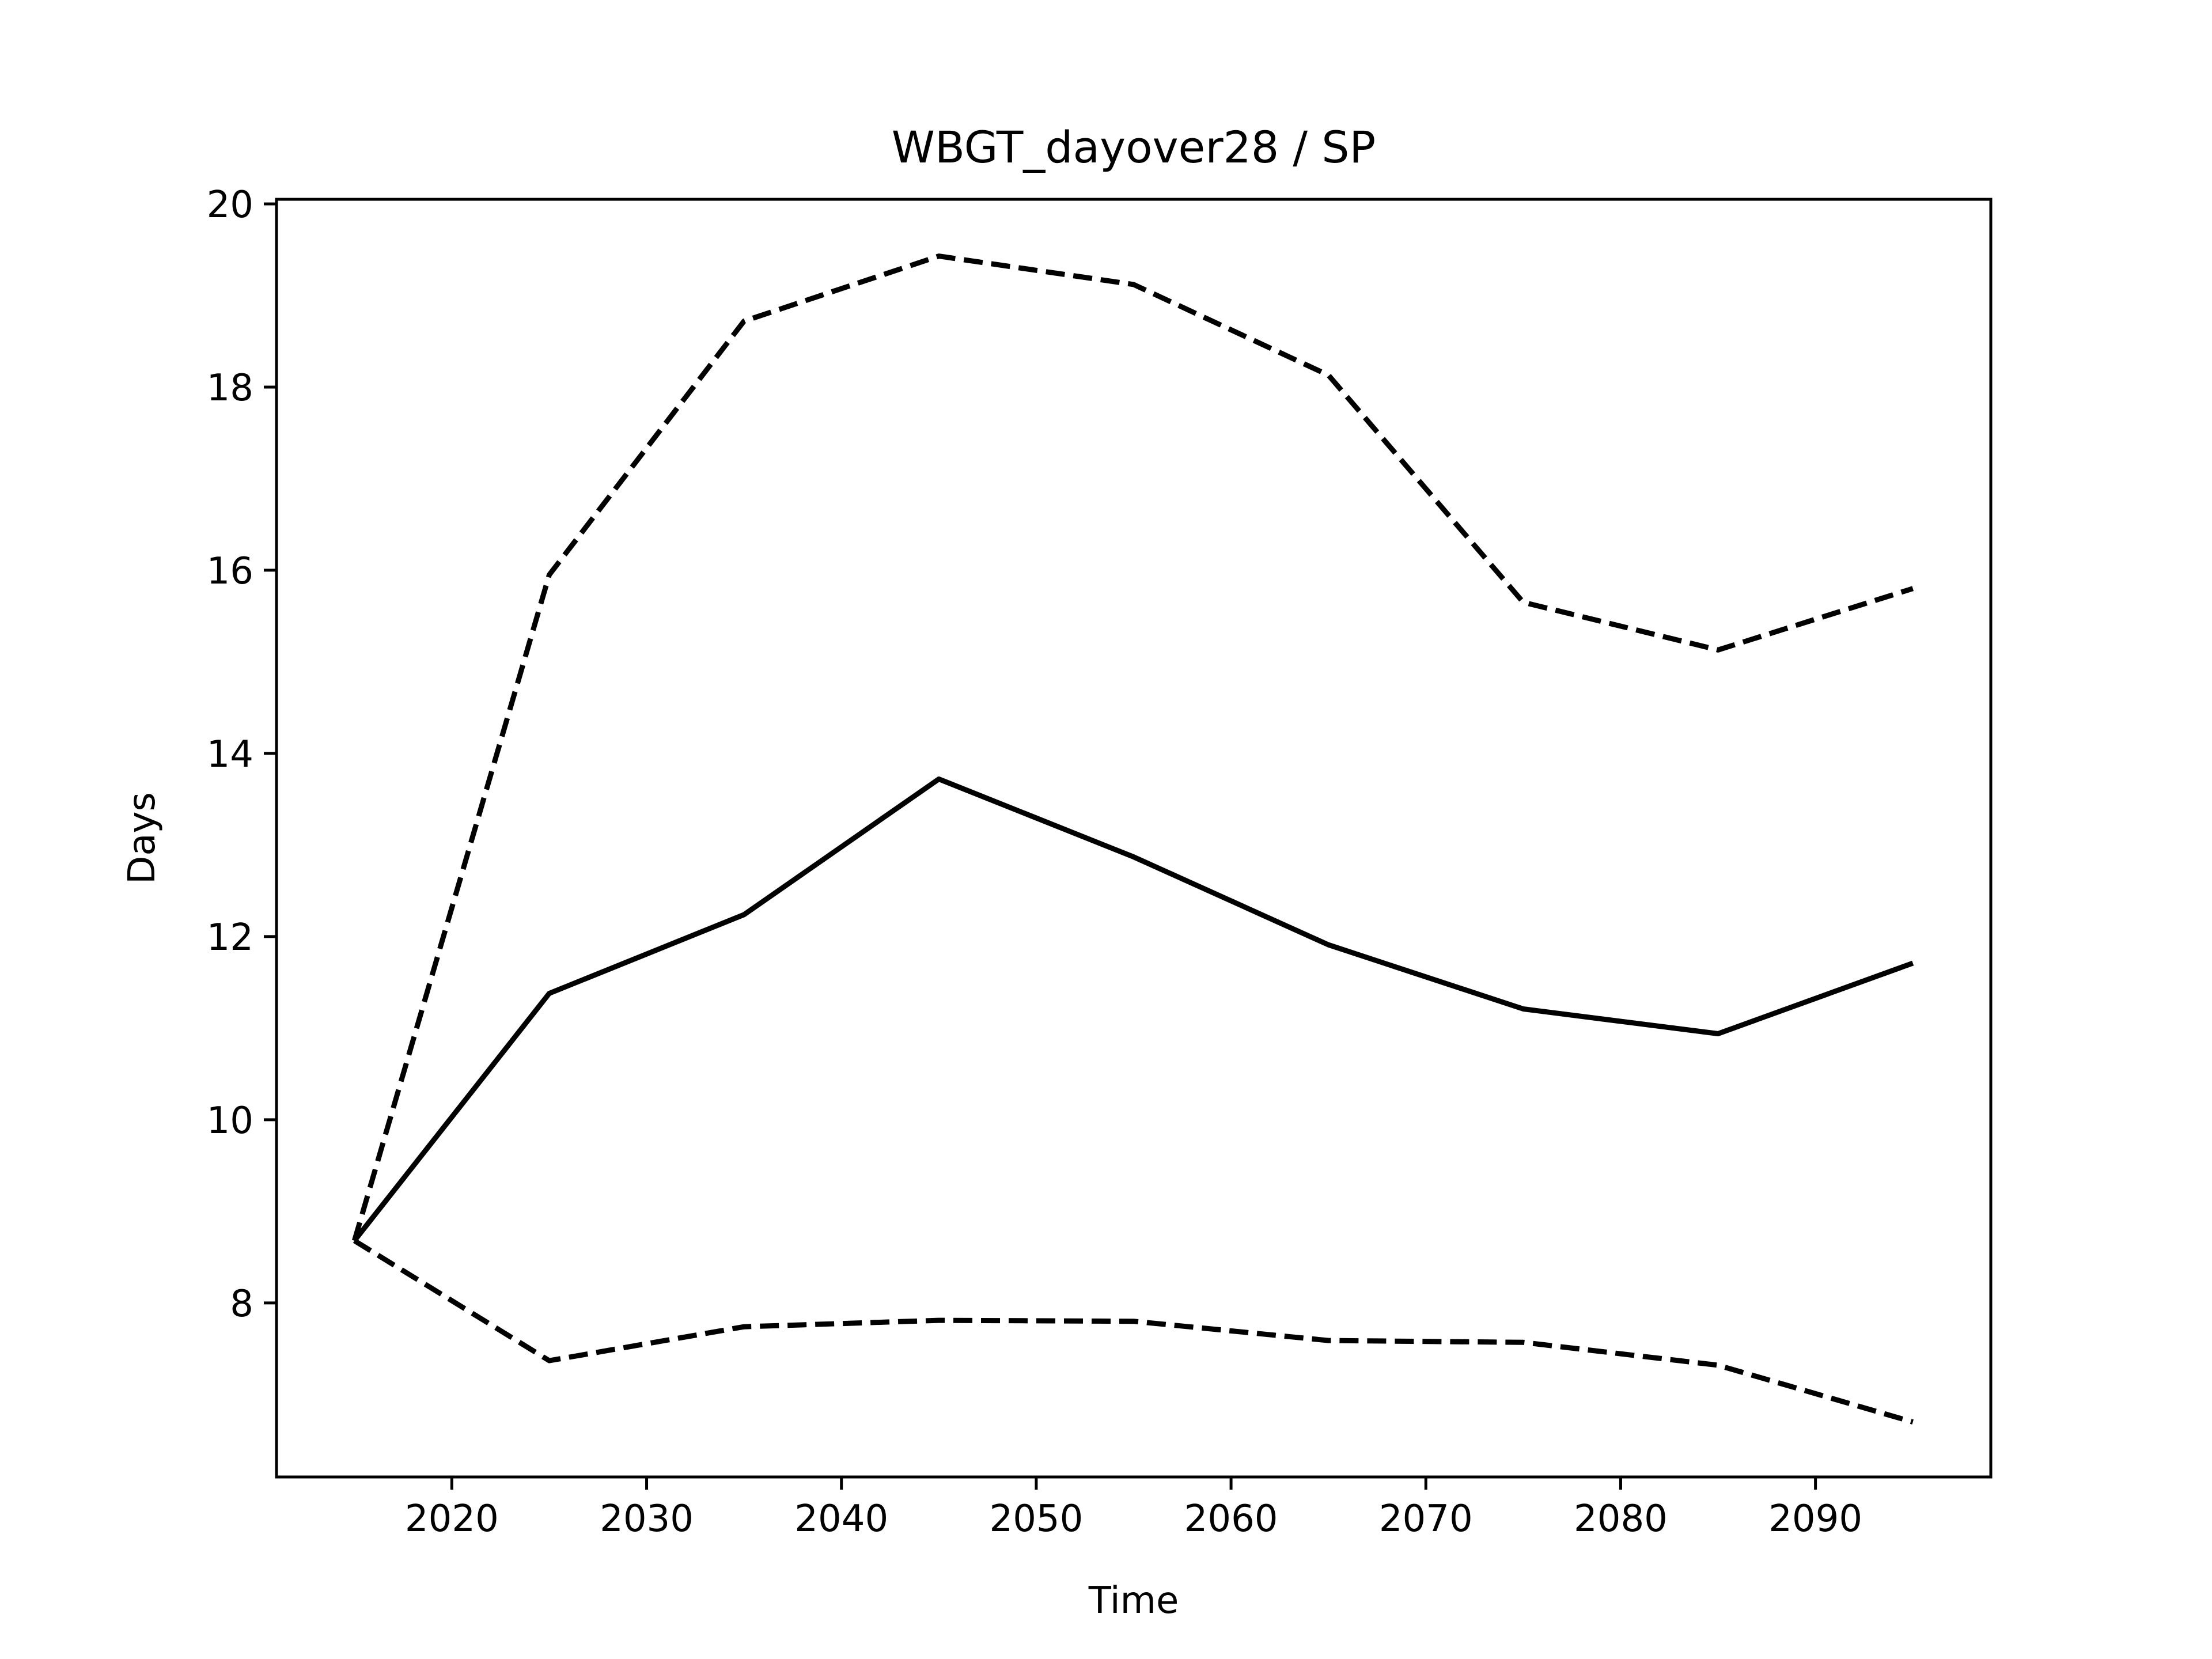 The width and height of the screenshot is (2212, 1659). Describe the element at coordinates (1815, 1519) in the screenshot. I see `x-tick-label: 2090` at that location.